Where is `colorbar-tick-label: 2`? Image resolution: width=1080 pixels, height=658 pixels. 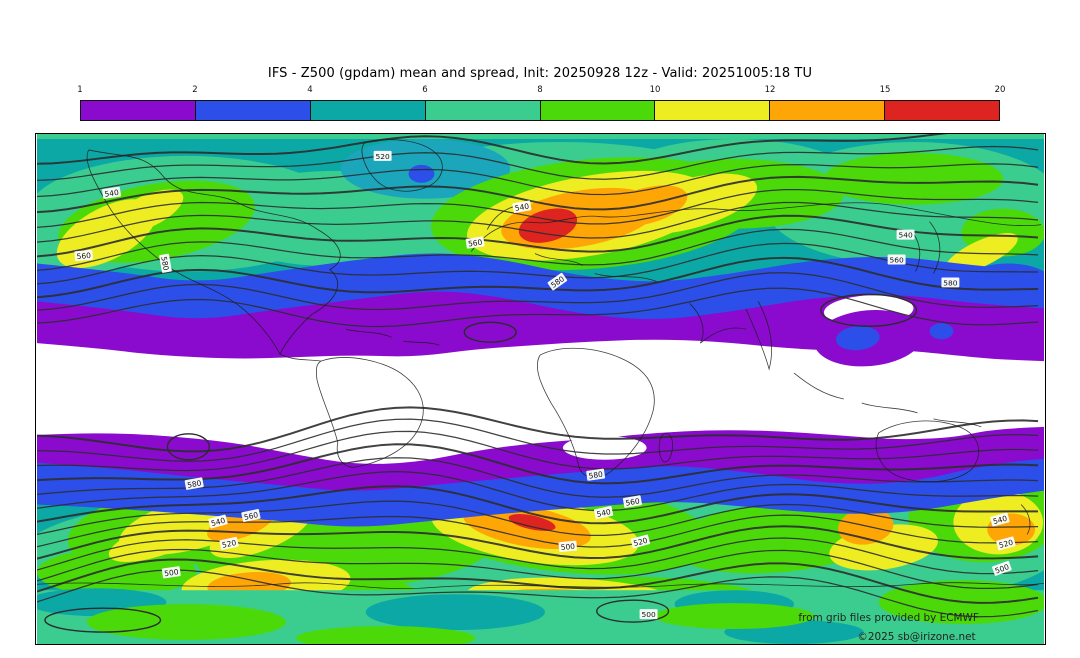
colorbar-tick-label: 2 is located at coordinates (195, 90).